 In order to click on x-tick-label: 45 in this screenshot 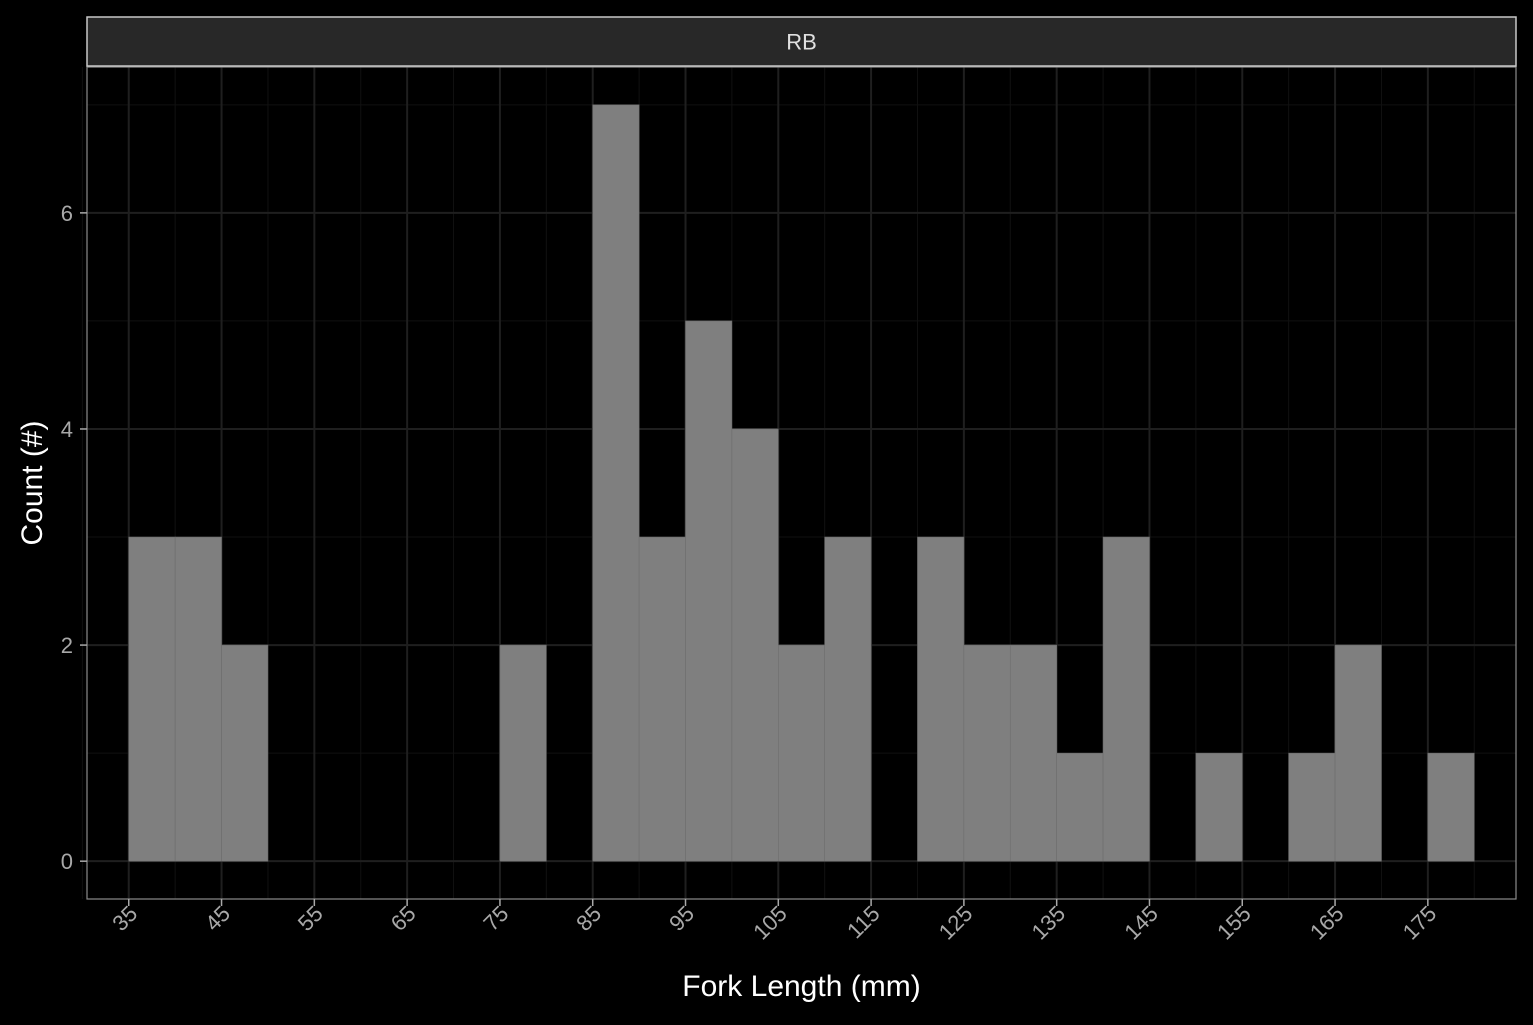, I will do `click(217, 918)`.